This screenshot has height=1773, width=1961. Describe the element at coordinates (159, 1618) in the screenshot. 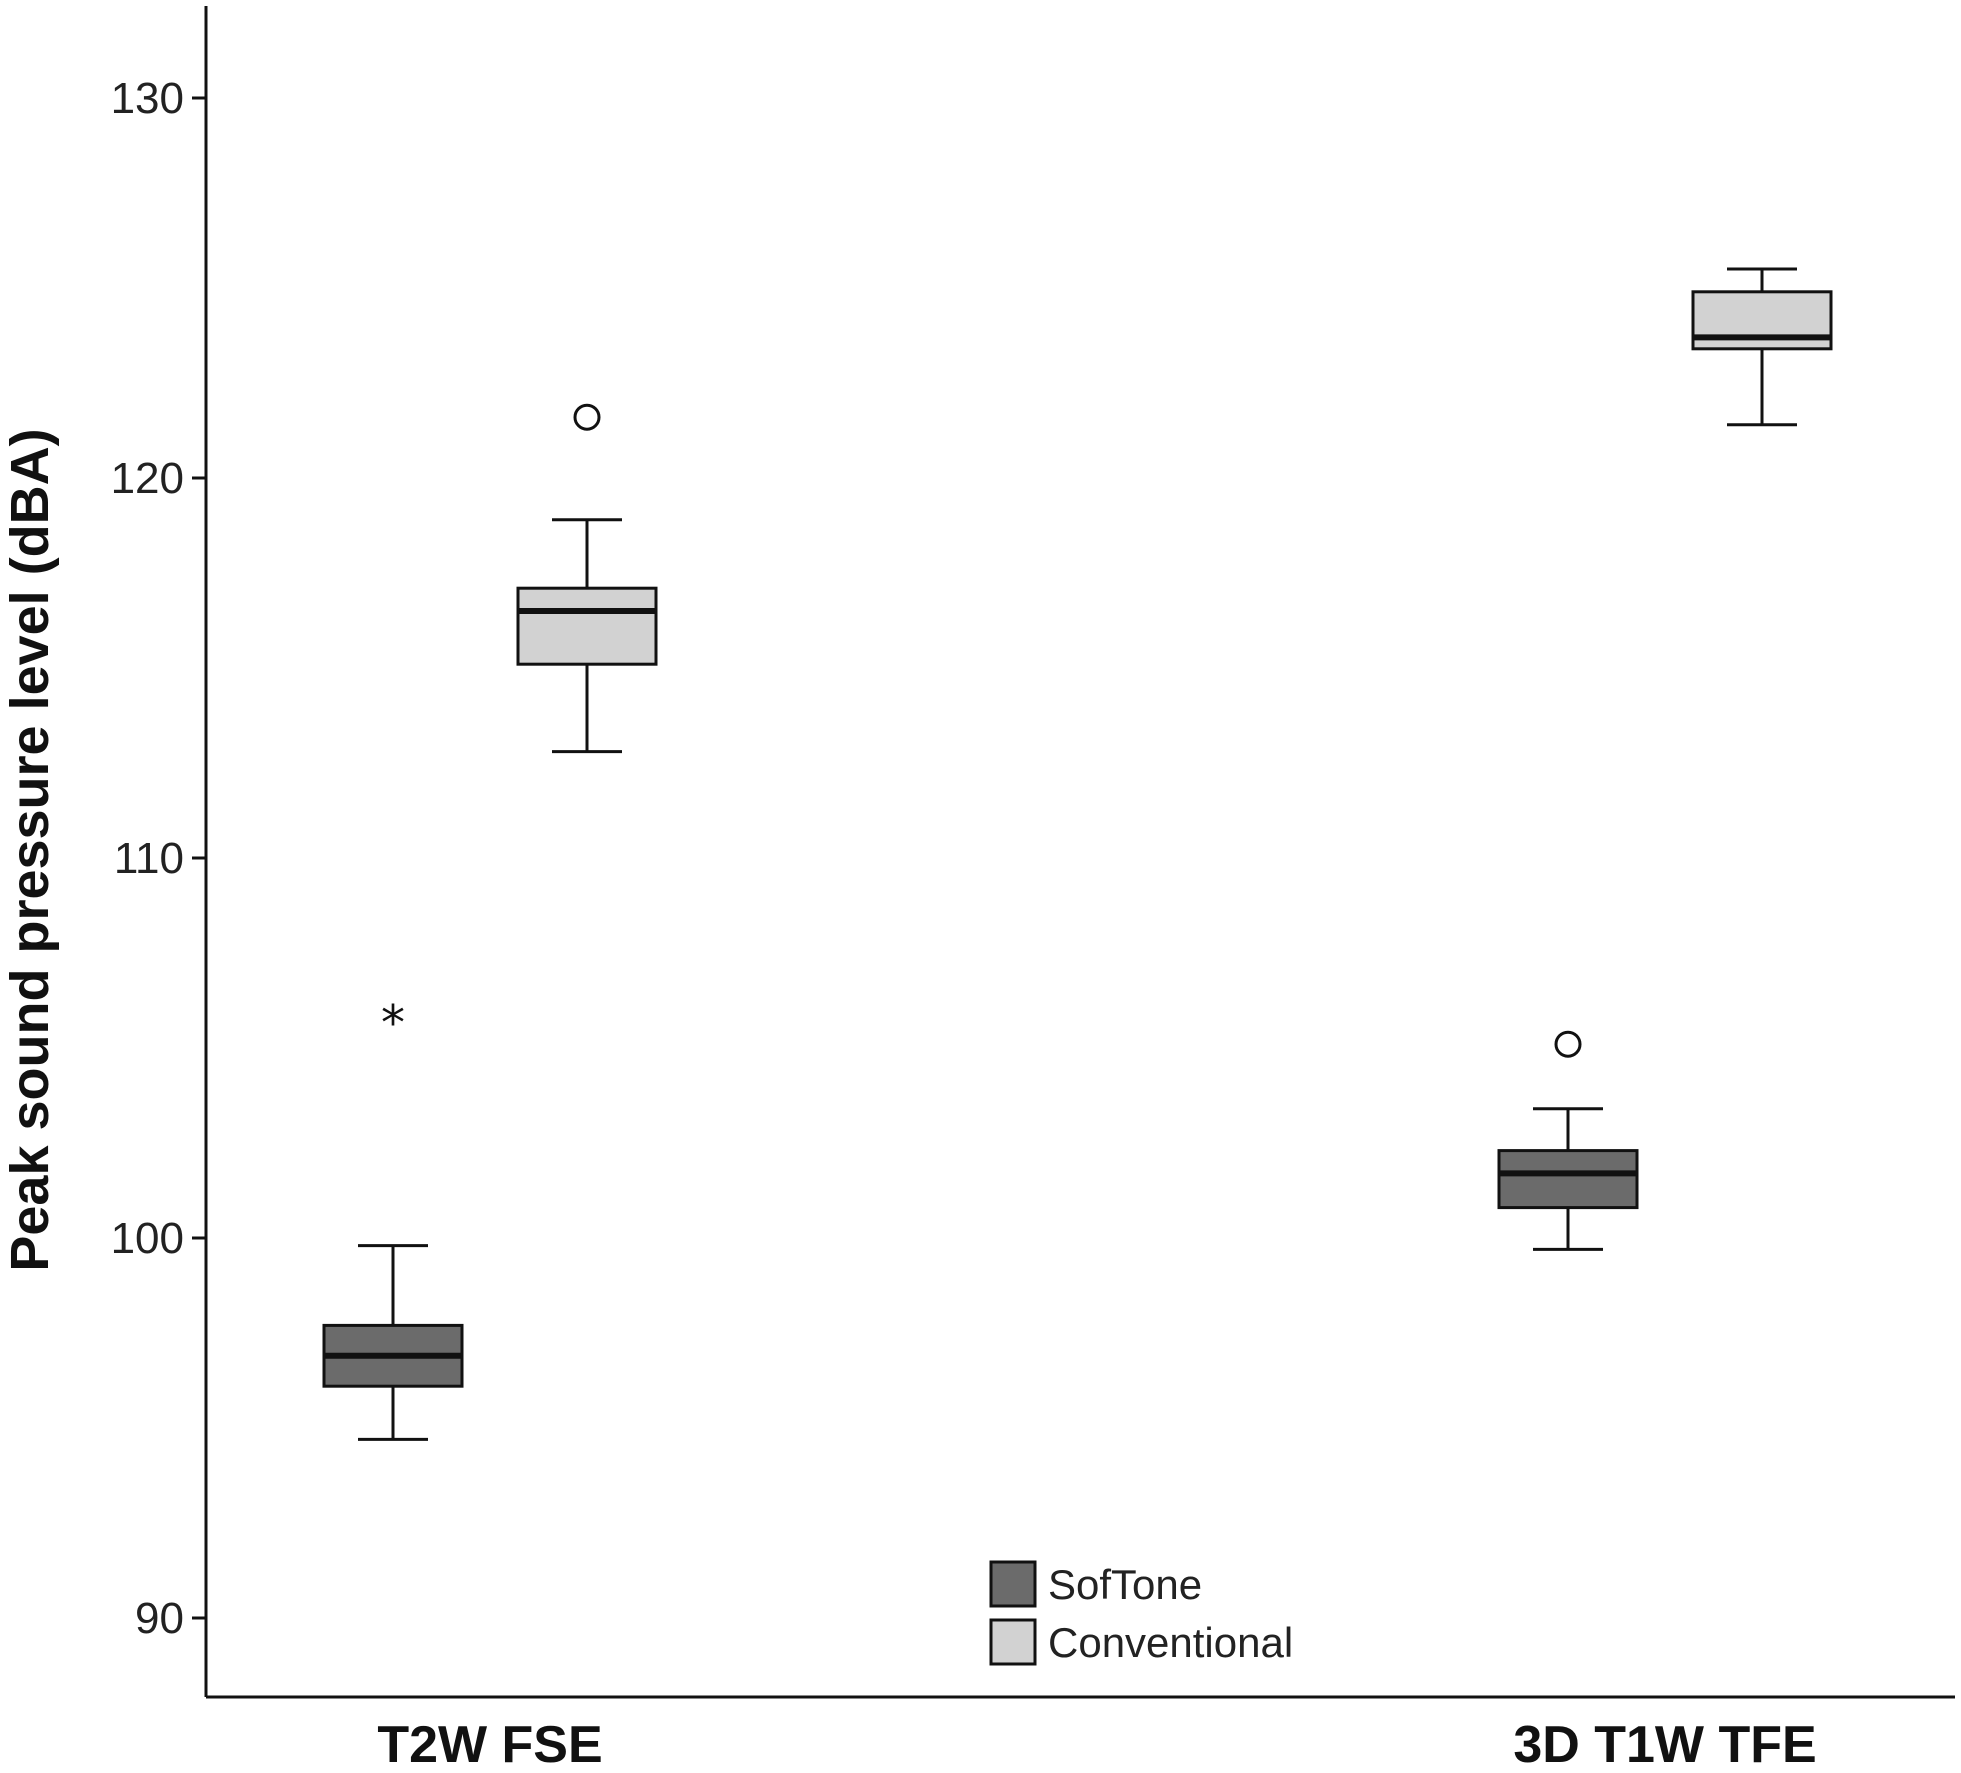

I see `y-tick-label: 90` at that location.